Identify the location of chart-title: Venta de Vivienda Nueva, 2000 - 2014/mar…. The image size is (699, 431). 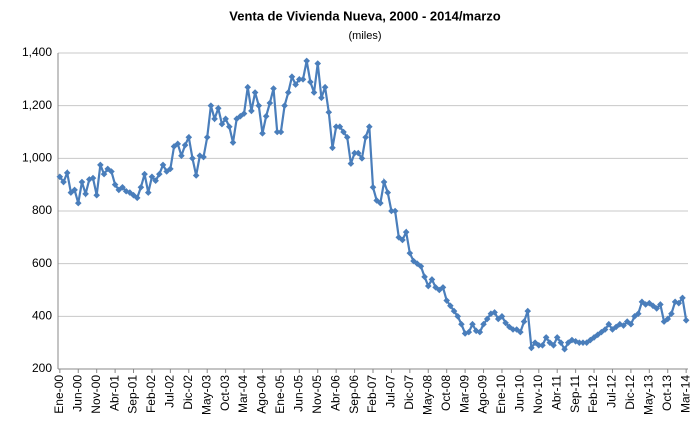
(365, 15).